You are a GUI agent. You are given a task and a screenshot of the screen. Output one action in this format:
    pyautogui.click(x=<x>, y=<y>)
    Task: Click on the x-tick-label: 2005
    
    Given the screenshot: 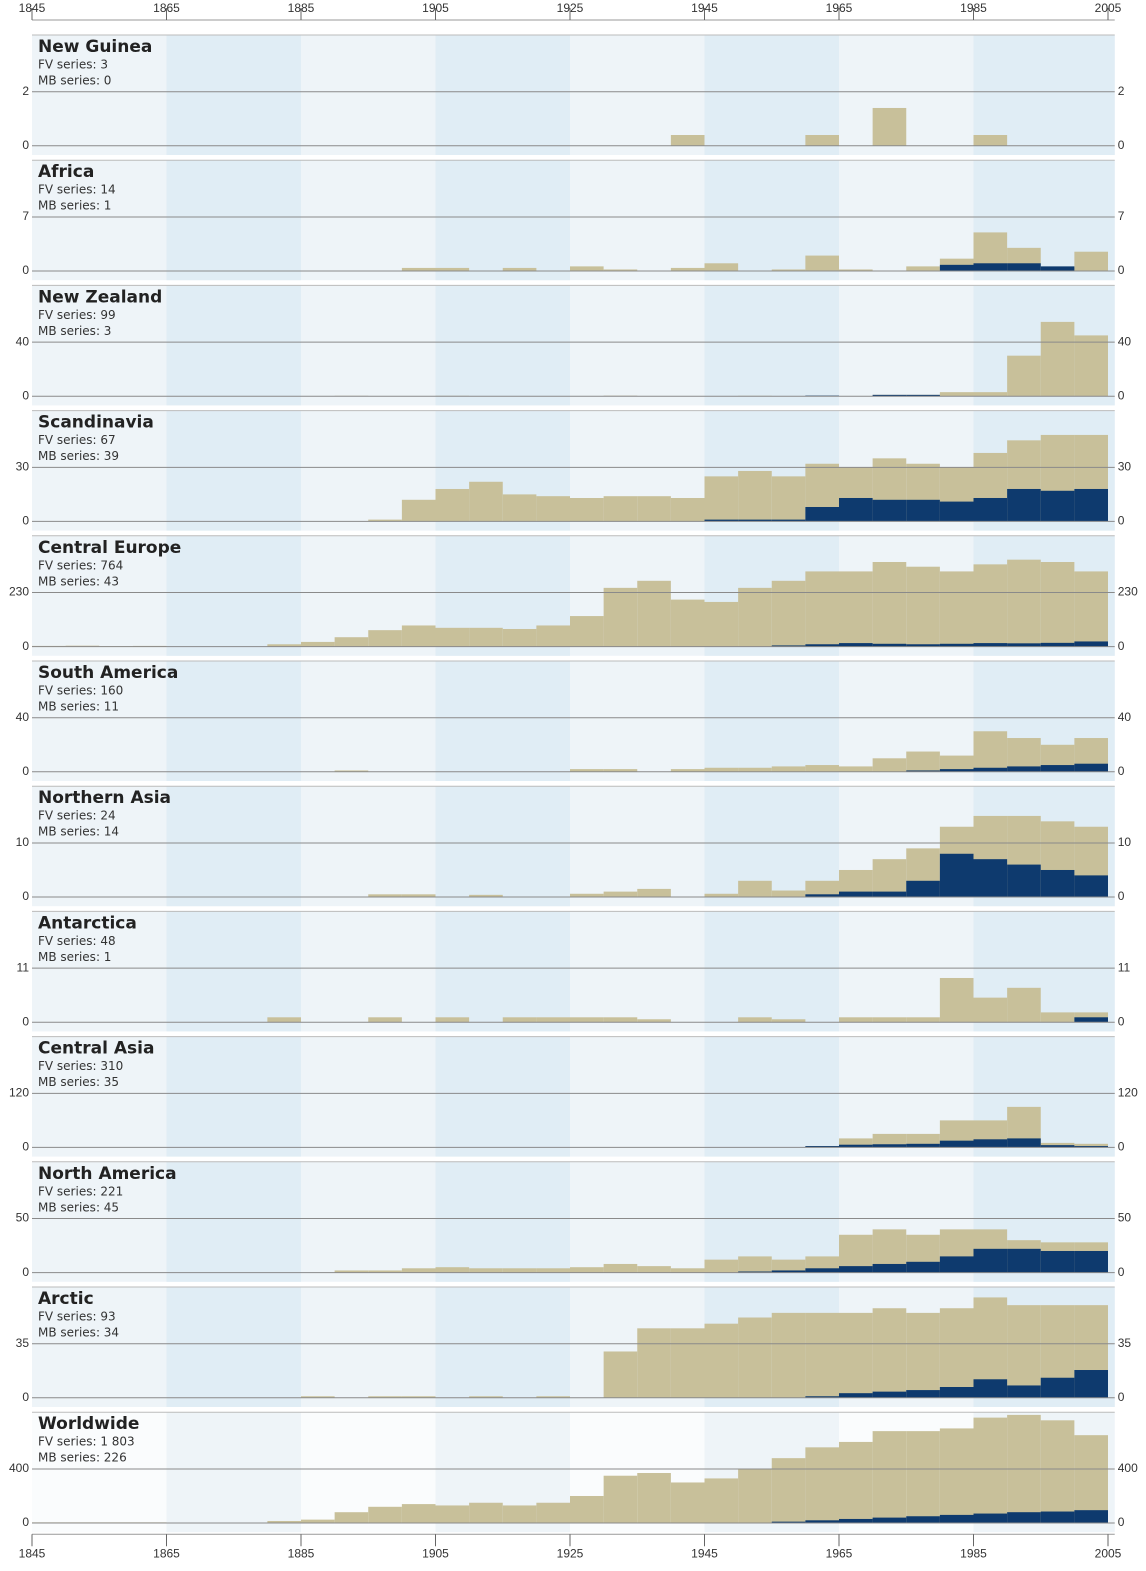 What is the action you would take?
    pyautogui.click(x=1108, y=1553)
    